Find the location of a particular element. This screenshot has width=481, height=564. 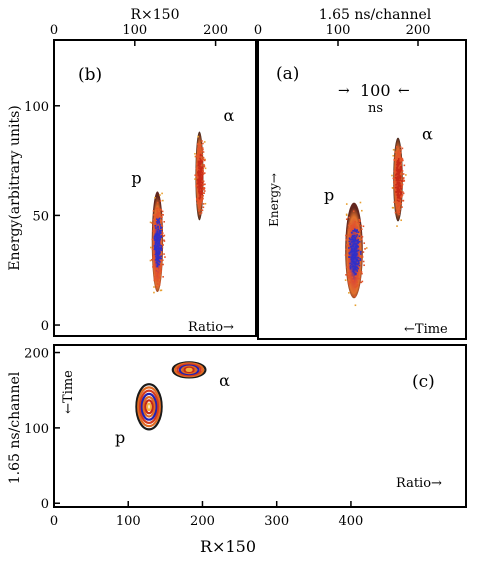

panel-c-marks: pα is located at coordinates (172, 404).